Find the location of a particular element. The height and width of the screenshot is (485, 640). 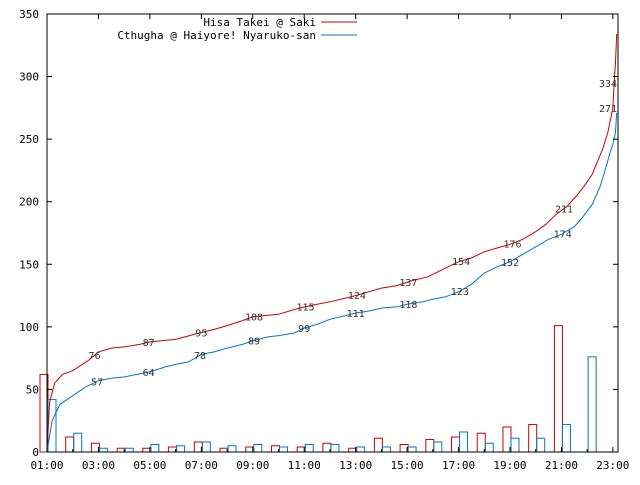

value-label: 118 is located at coordinates (408, 305).